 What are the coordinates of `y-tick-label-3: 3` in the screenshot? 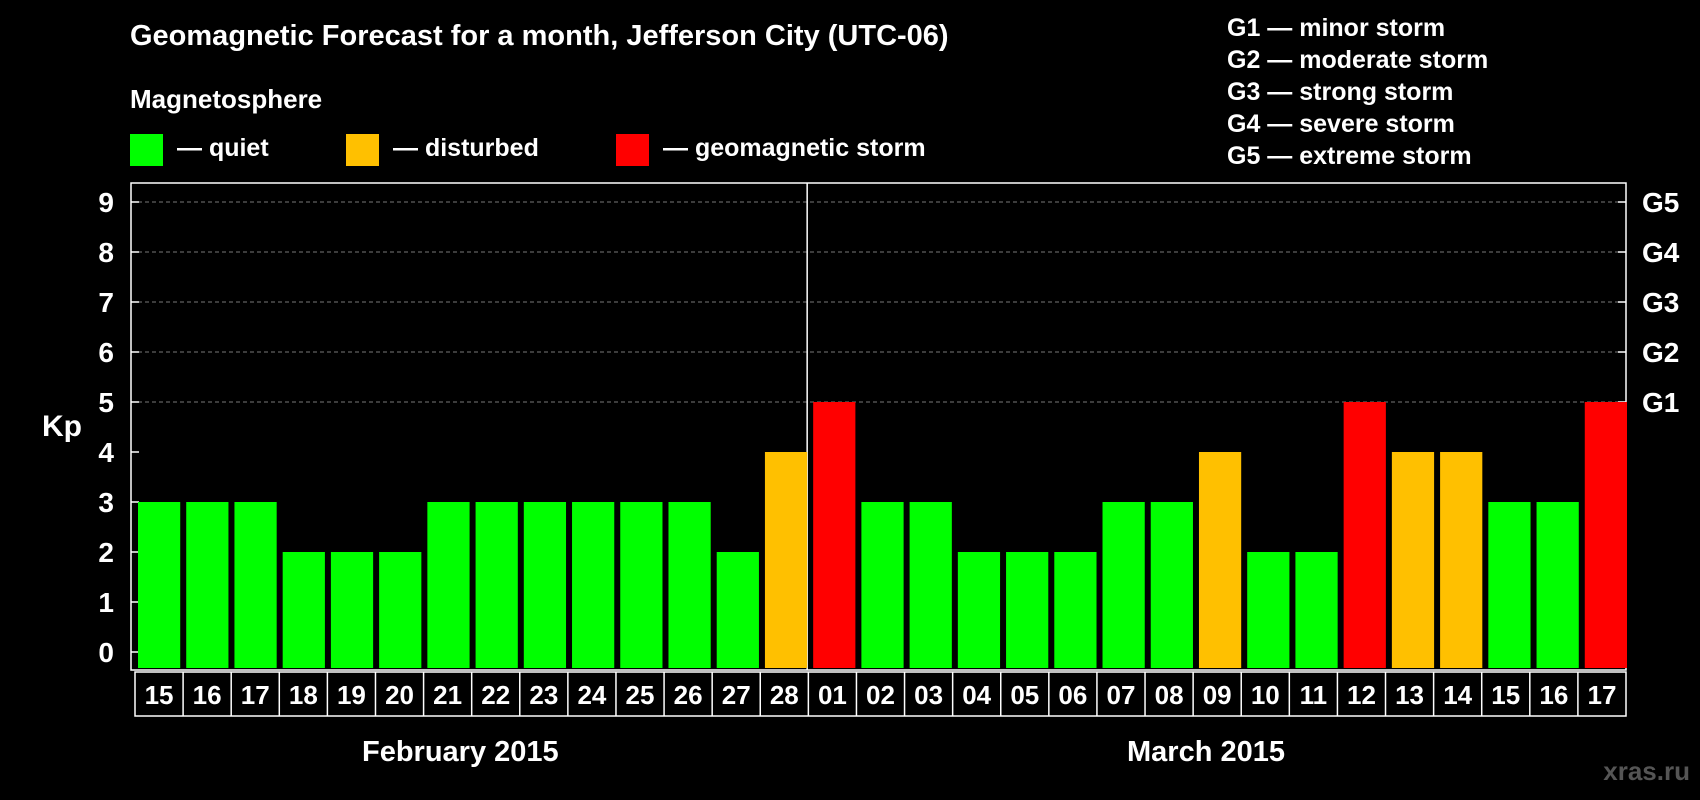 It's located at (106, 502).